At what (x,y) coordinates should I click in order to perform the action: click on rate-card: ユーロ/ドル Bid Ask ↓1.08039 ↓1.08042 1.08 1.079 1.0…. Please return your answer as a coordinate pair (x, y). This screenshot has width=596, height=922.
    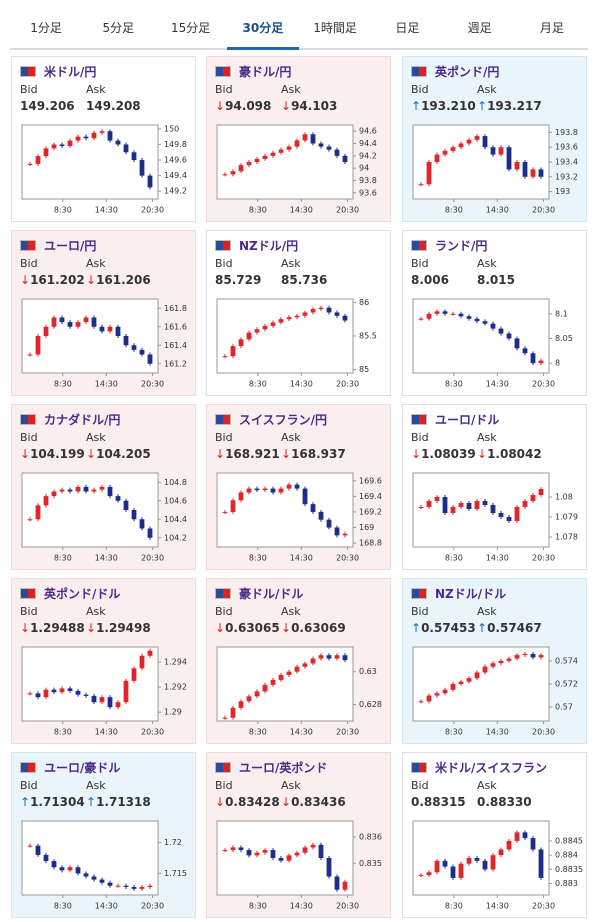
    Looking at the image, I should click on (494, 487).